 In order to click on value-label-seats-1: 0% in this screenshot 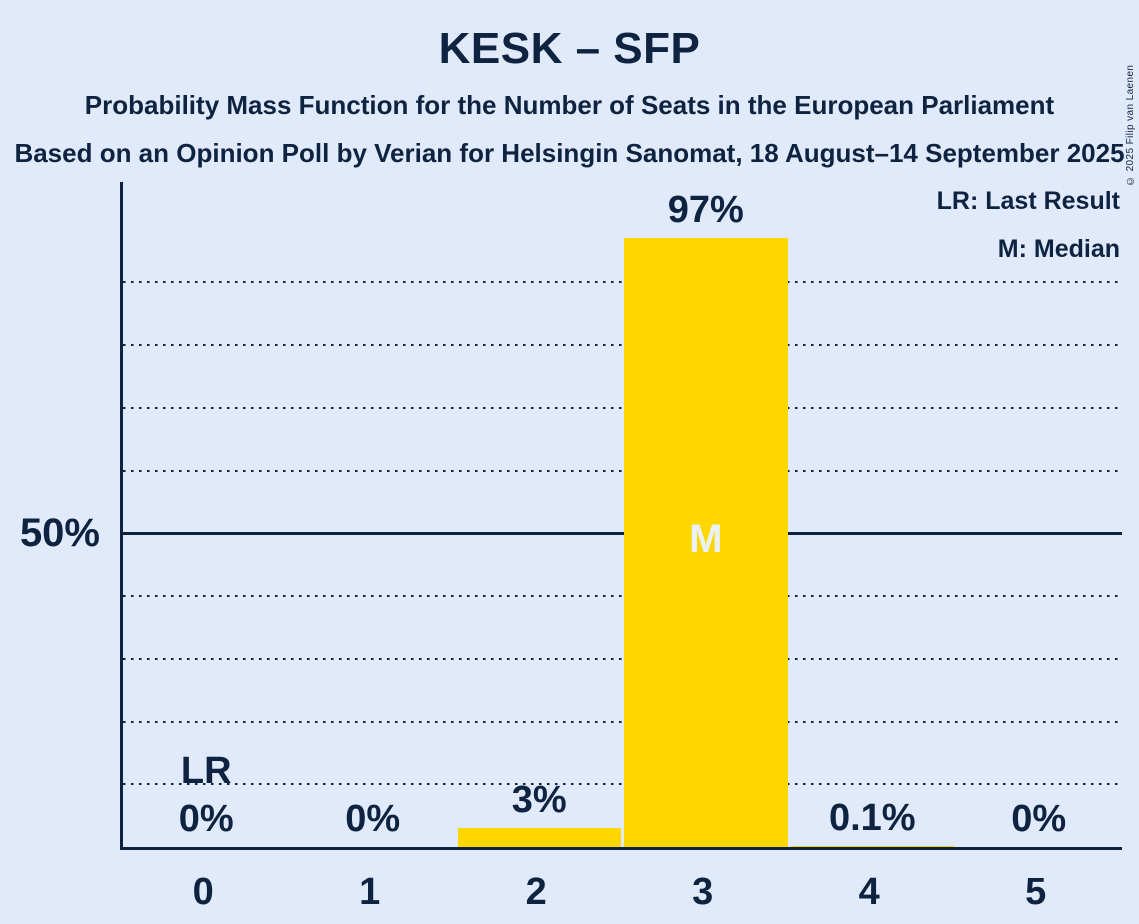, I will do `click(373, 819)`.